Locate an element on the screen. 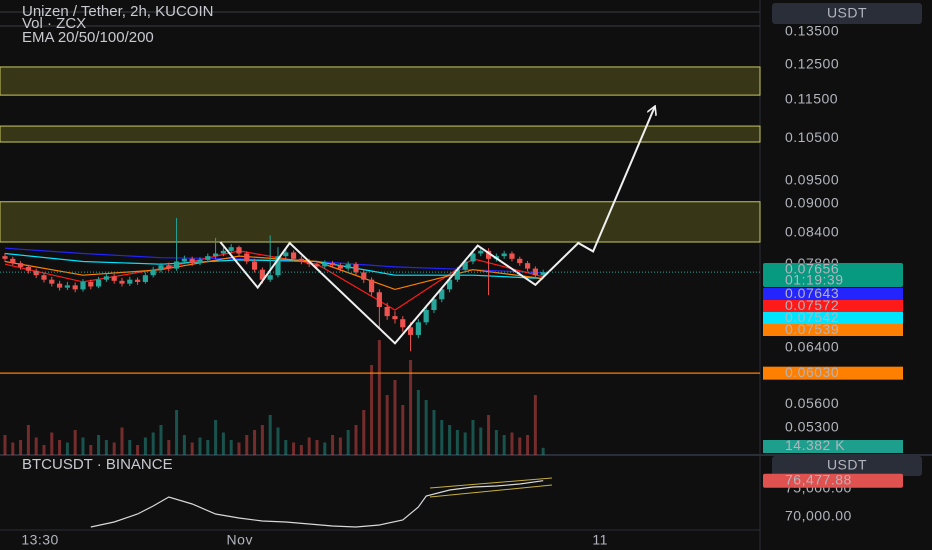 The height and width of the screenshot is (550, 932). btc-line is located at coordinates (317, 504).